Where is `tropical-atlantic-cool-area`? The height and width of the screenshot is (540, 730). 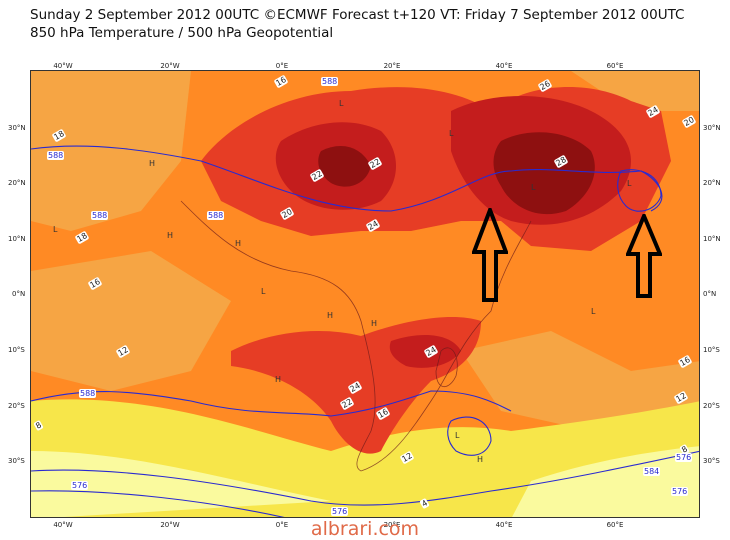
tropical-atlantic-cool-area is located at coordinates (131, 321).